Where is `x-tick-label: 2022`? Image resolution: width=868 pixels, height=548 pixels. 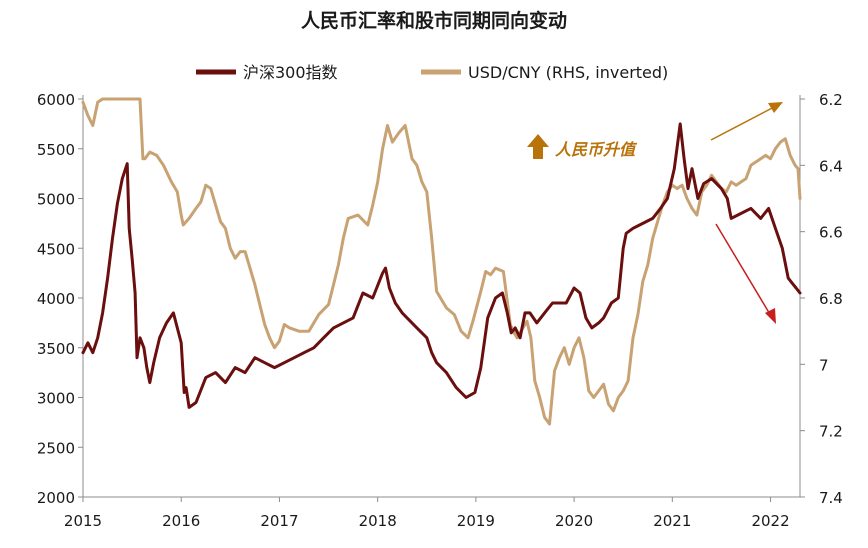
x-tick-label: 2022 is located at coordinates (770, 521).